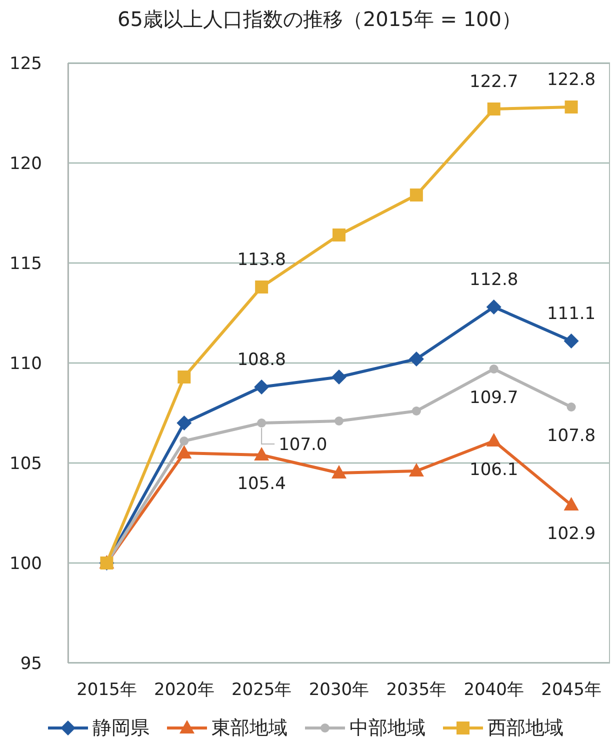  What do you see at coordinates (571, 436) in the screenshot?
I see `data-label: 107.8` at bounding box center [571, 436].